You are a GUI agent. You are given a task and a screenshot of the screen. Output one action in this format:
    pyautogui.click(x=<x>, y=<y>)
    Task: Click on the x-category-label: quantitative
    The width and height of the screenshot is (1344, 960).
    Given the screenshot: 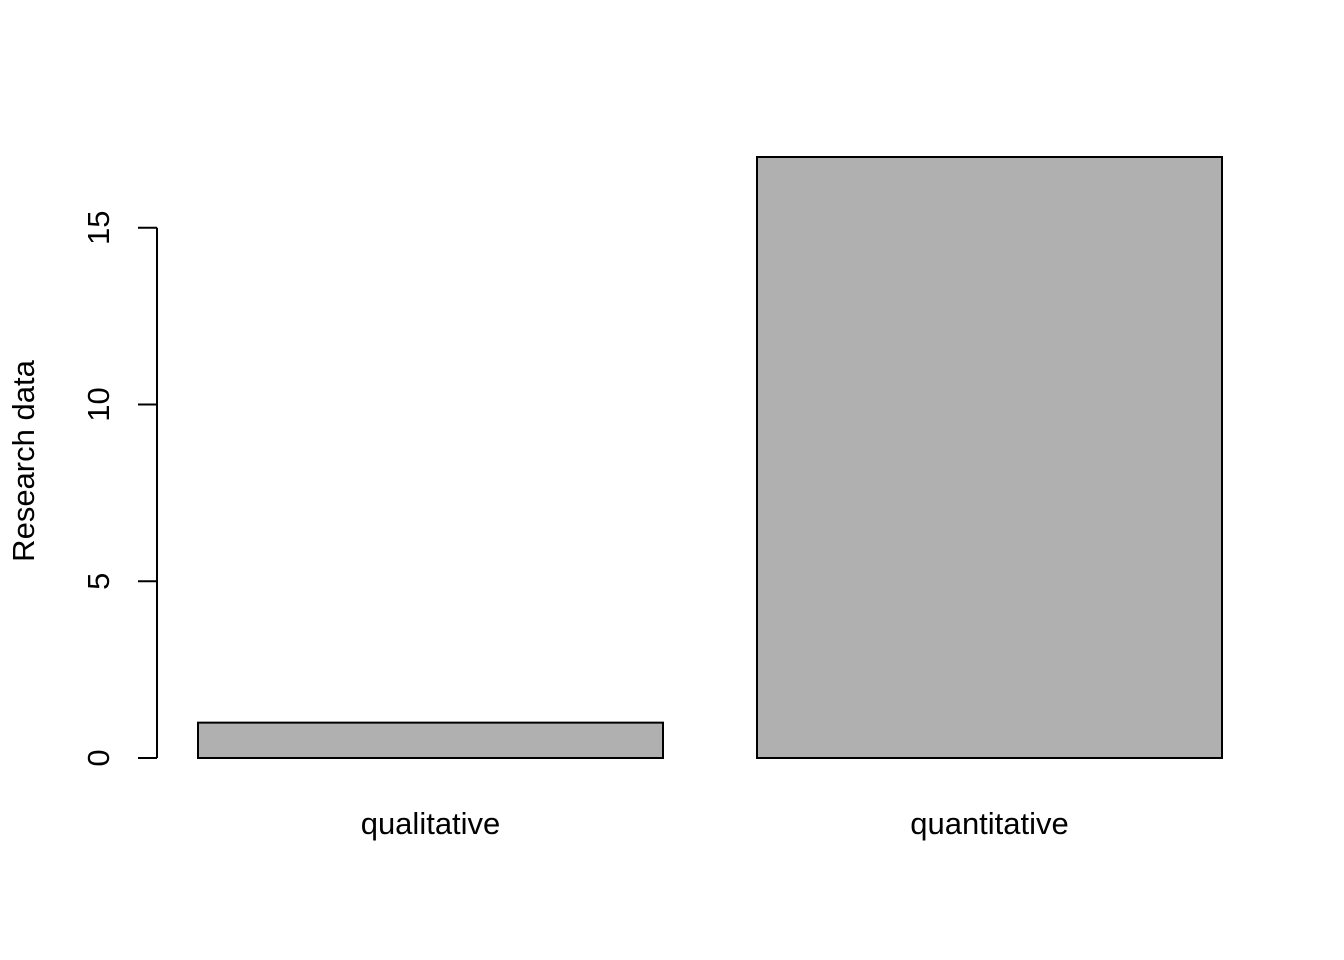 What is the action you would take?
    pyautogui.click(x=989, y=823)
    